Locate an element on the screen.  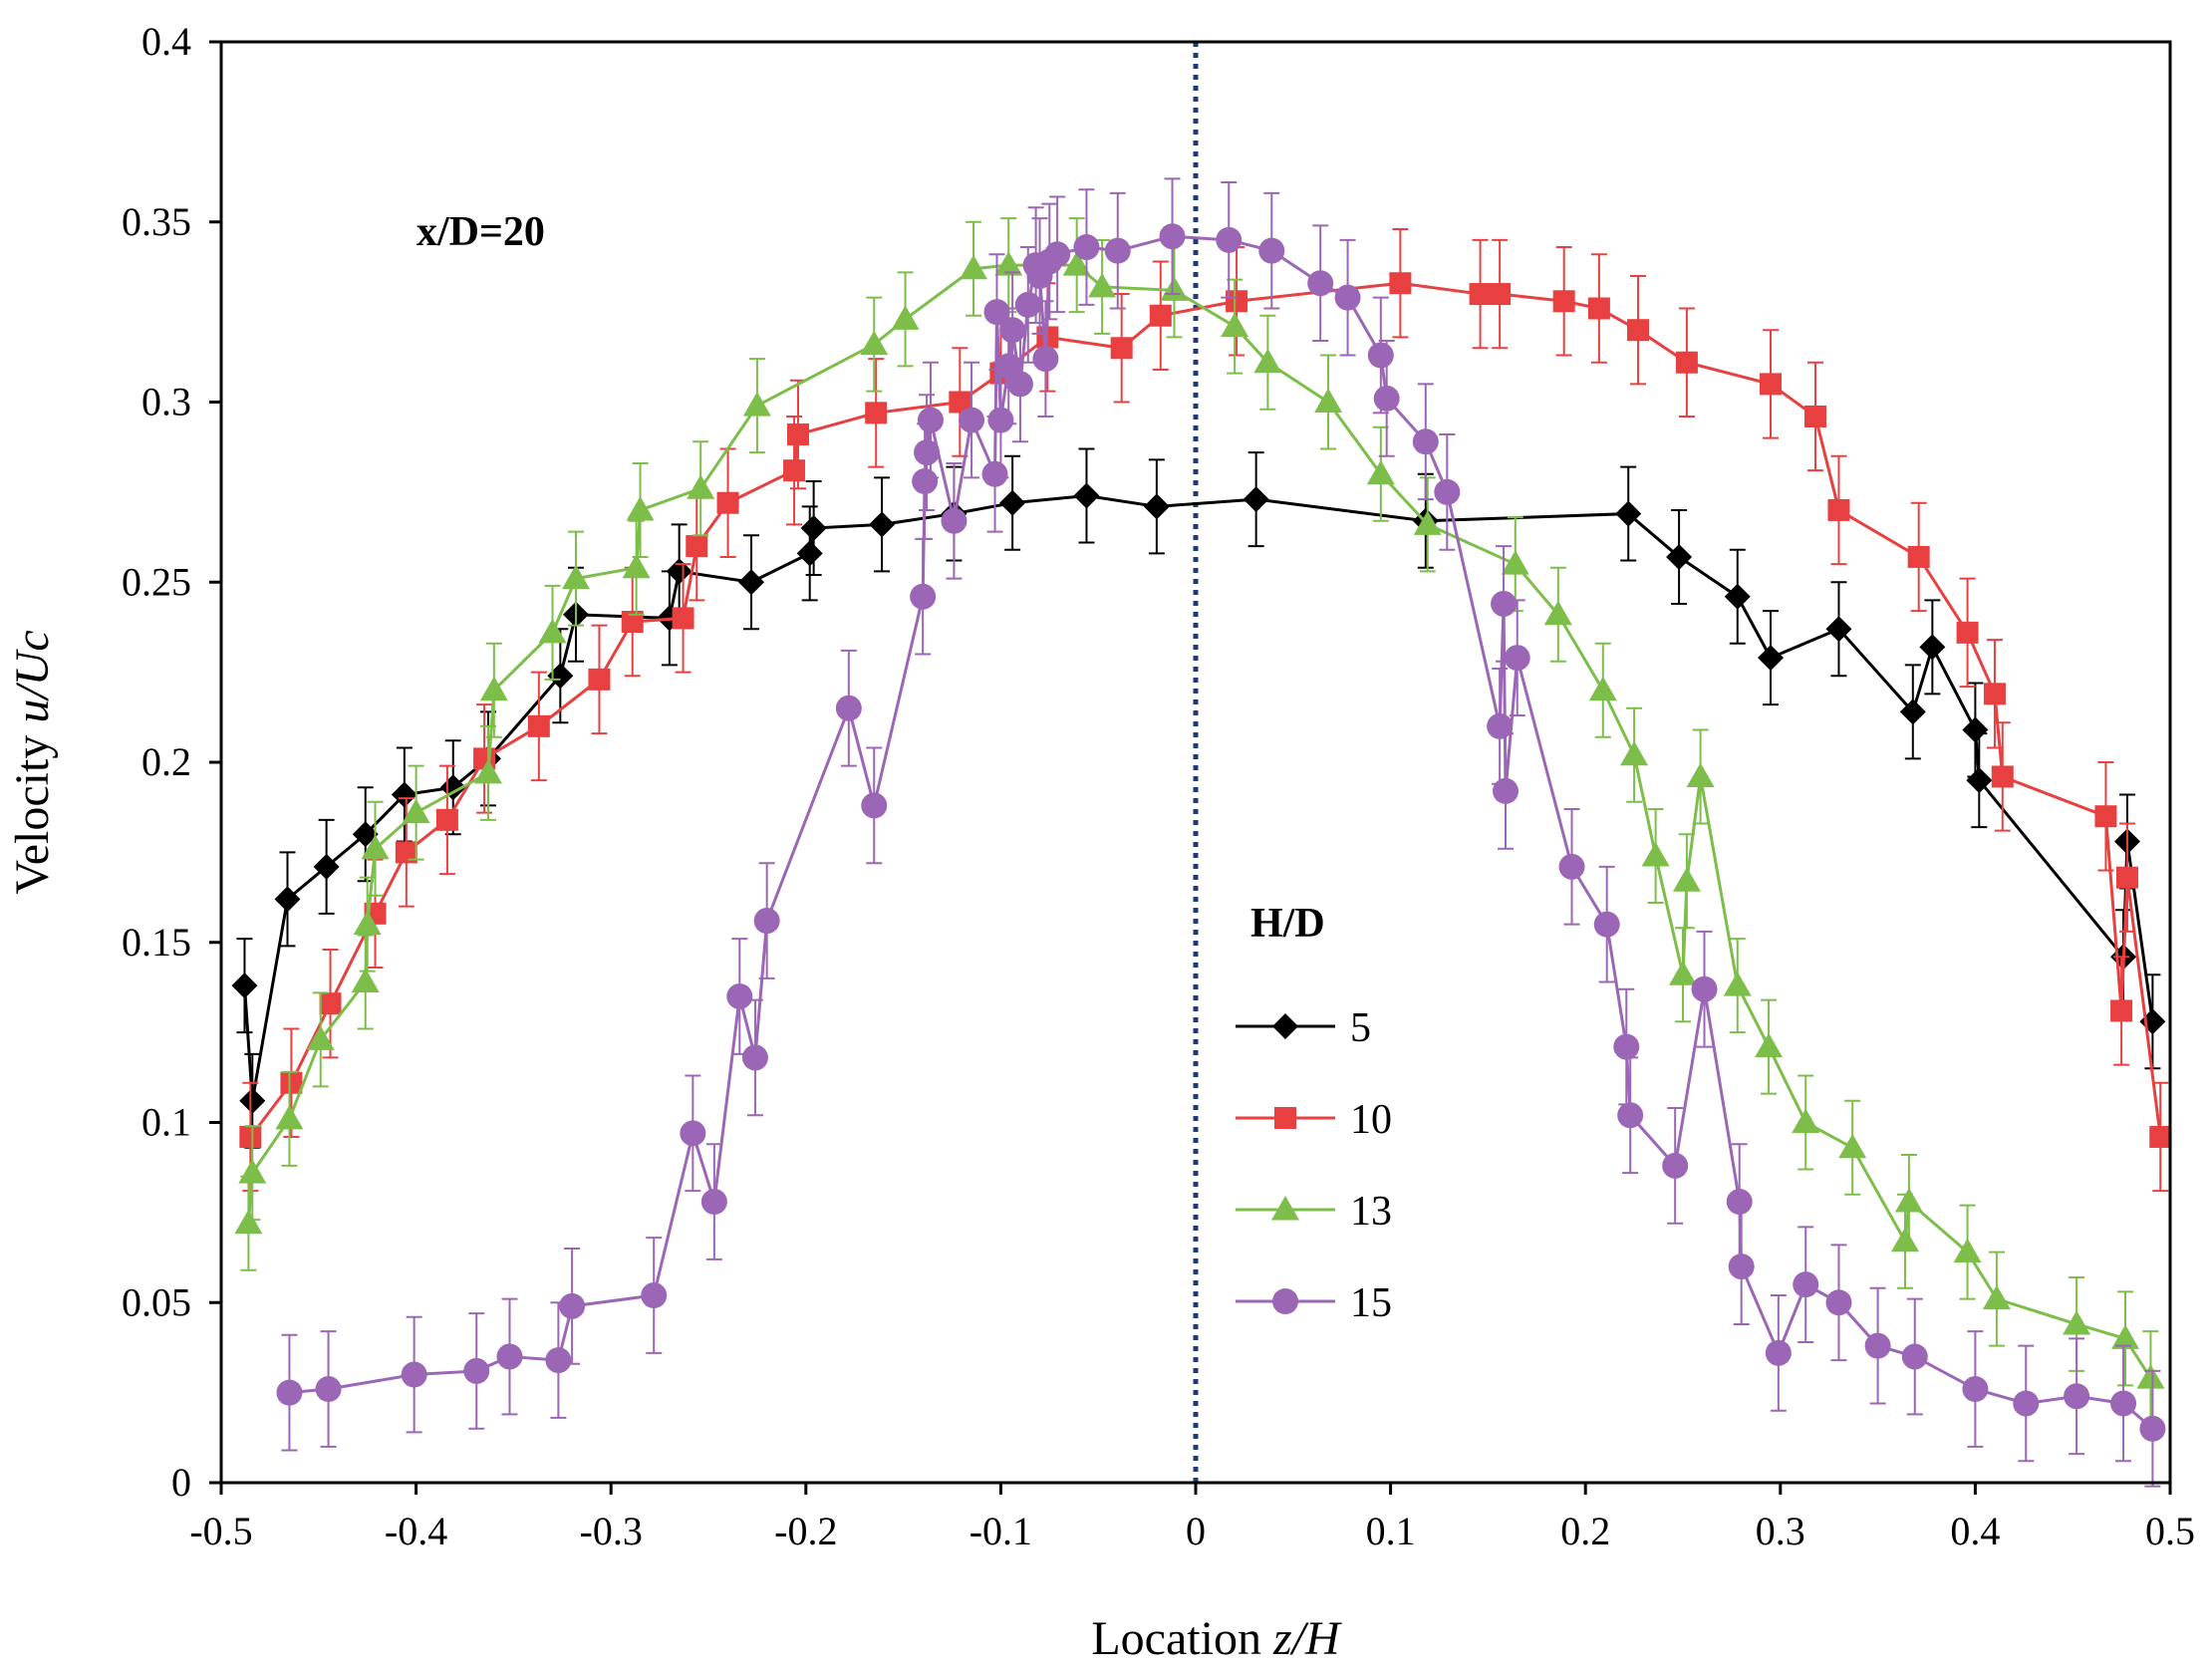
y-axis-title-variable: u/Uc is located at coordinates (32, 676).